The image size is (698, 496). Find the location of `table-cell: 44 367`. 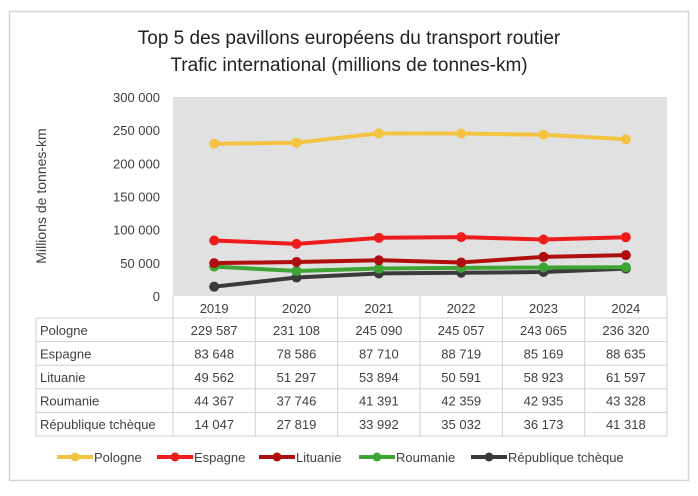

table-cell: 44 367 is located at coordinates (214, 401).